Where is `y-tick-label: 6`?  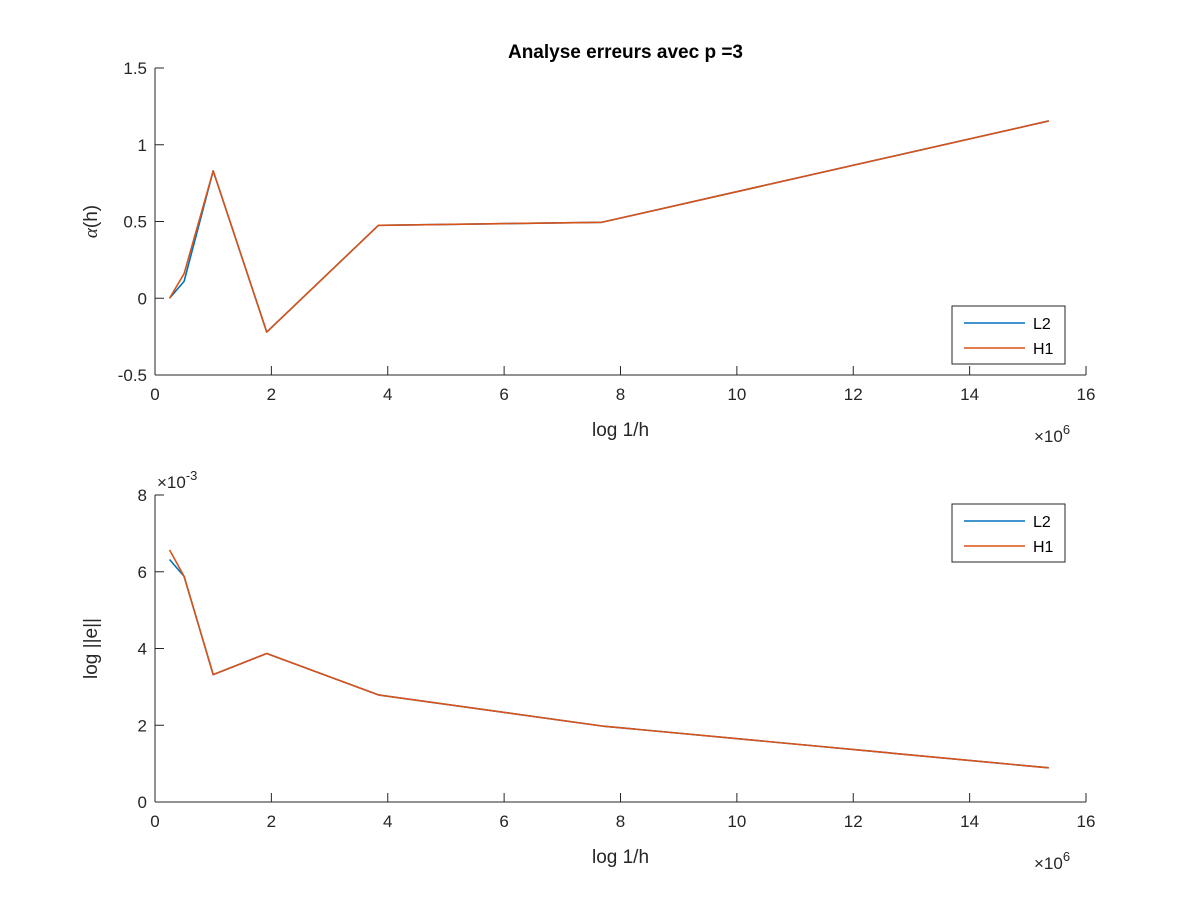 y-tick-label: 6 is located at coordinates (142, 572).